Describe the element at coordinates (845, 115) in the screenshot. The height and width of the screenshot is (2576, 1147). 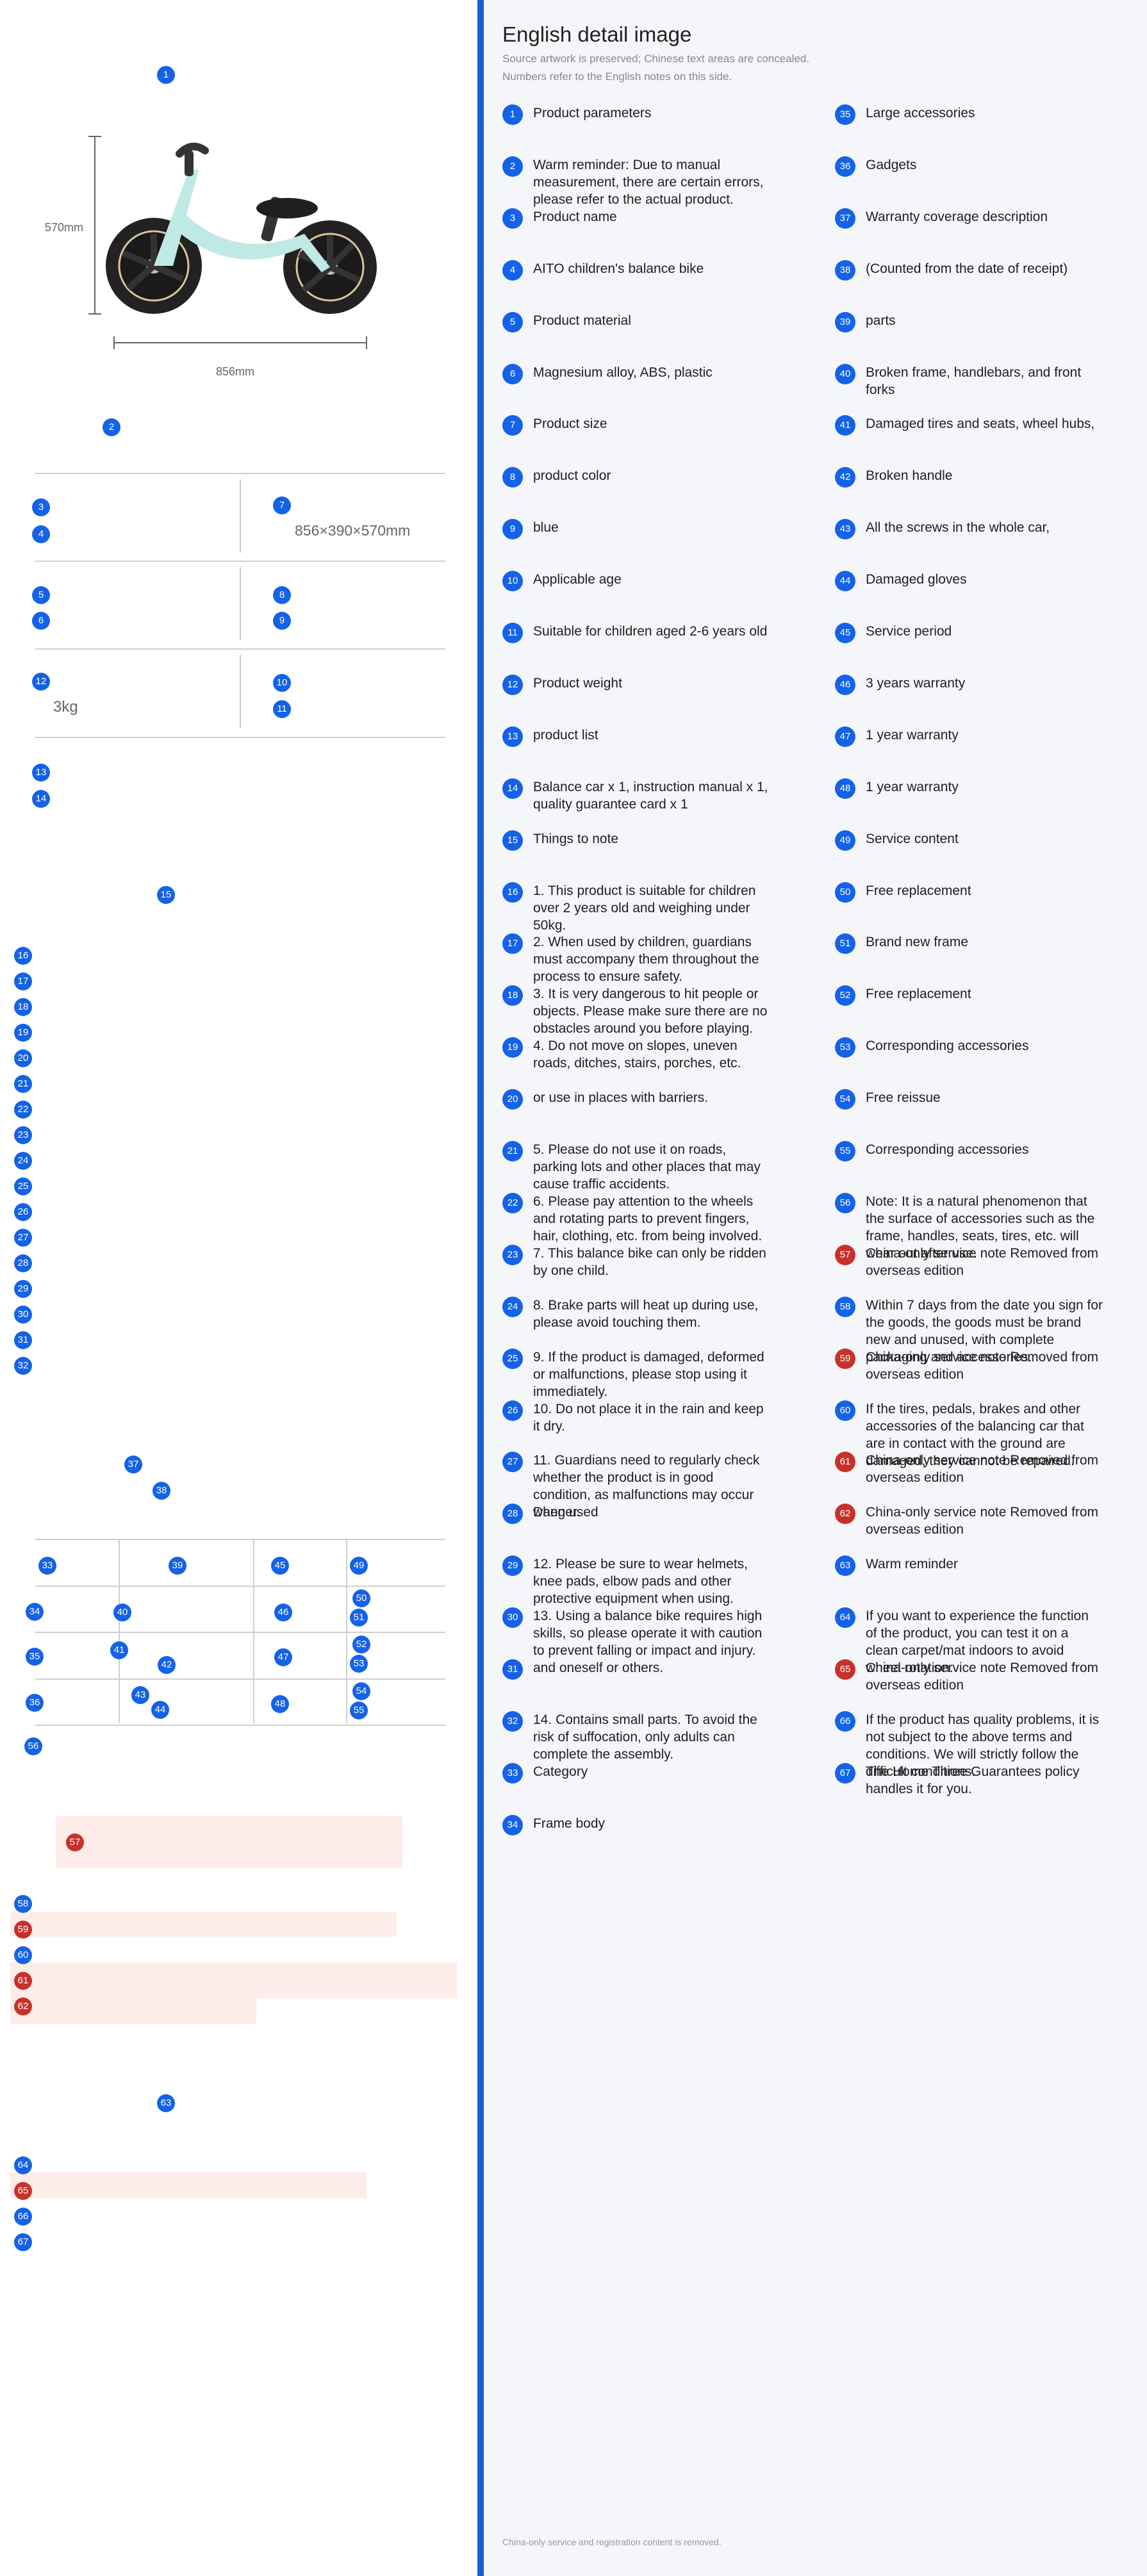
I see `note-number-badge: 35` at that location.